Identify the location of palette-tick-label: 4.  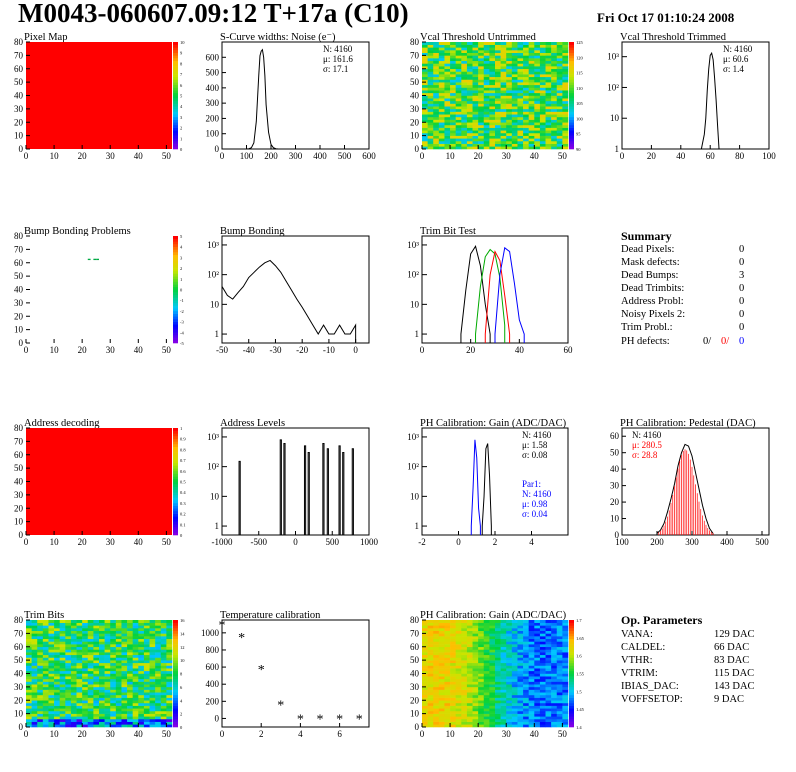
(181, 700).